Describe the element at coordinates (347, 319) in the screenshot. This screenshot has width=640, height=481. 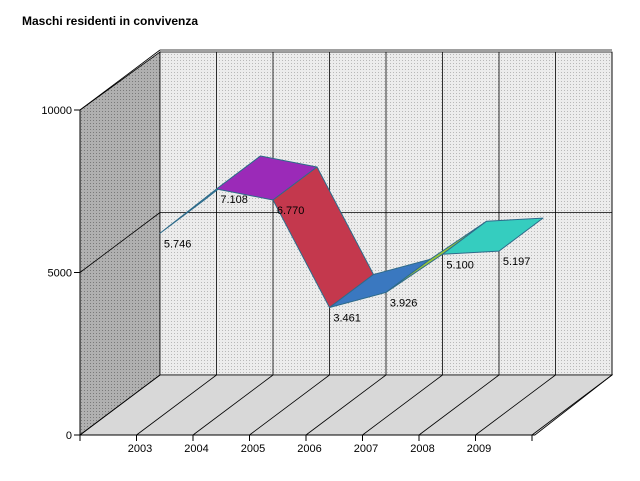
I see `data-label-2006: 3.461` at that location.